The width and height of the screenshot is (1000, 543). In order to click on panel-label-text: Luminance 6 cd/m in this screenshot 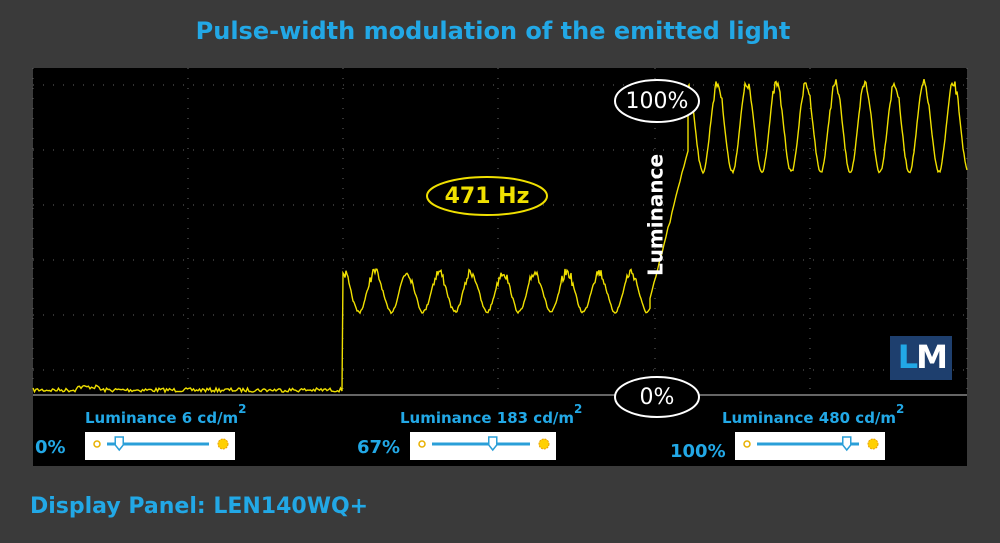, I will do `click(161, 418)`.